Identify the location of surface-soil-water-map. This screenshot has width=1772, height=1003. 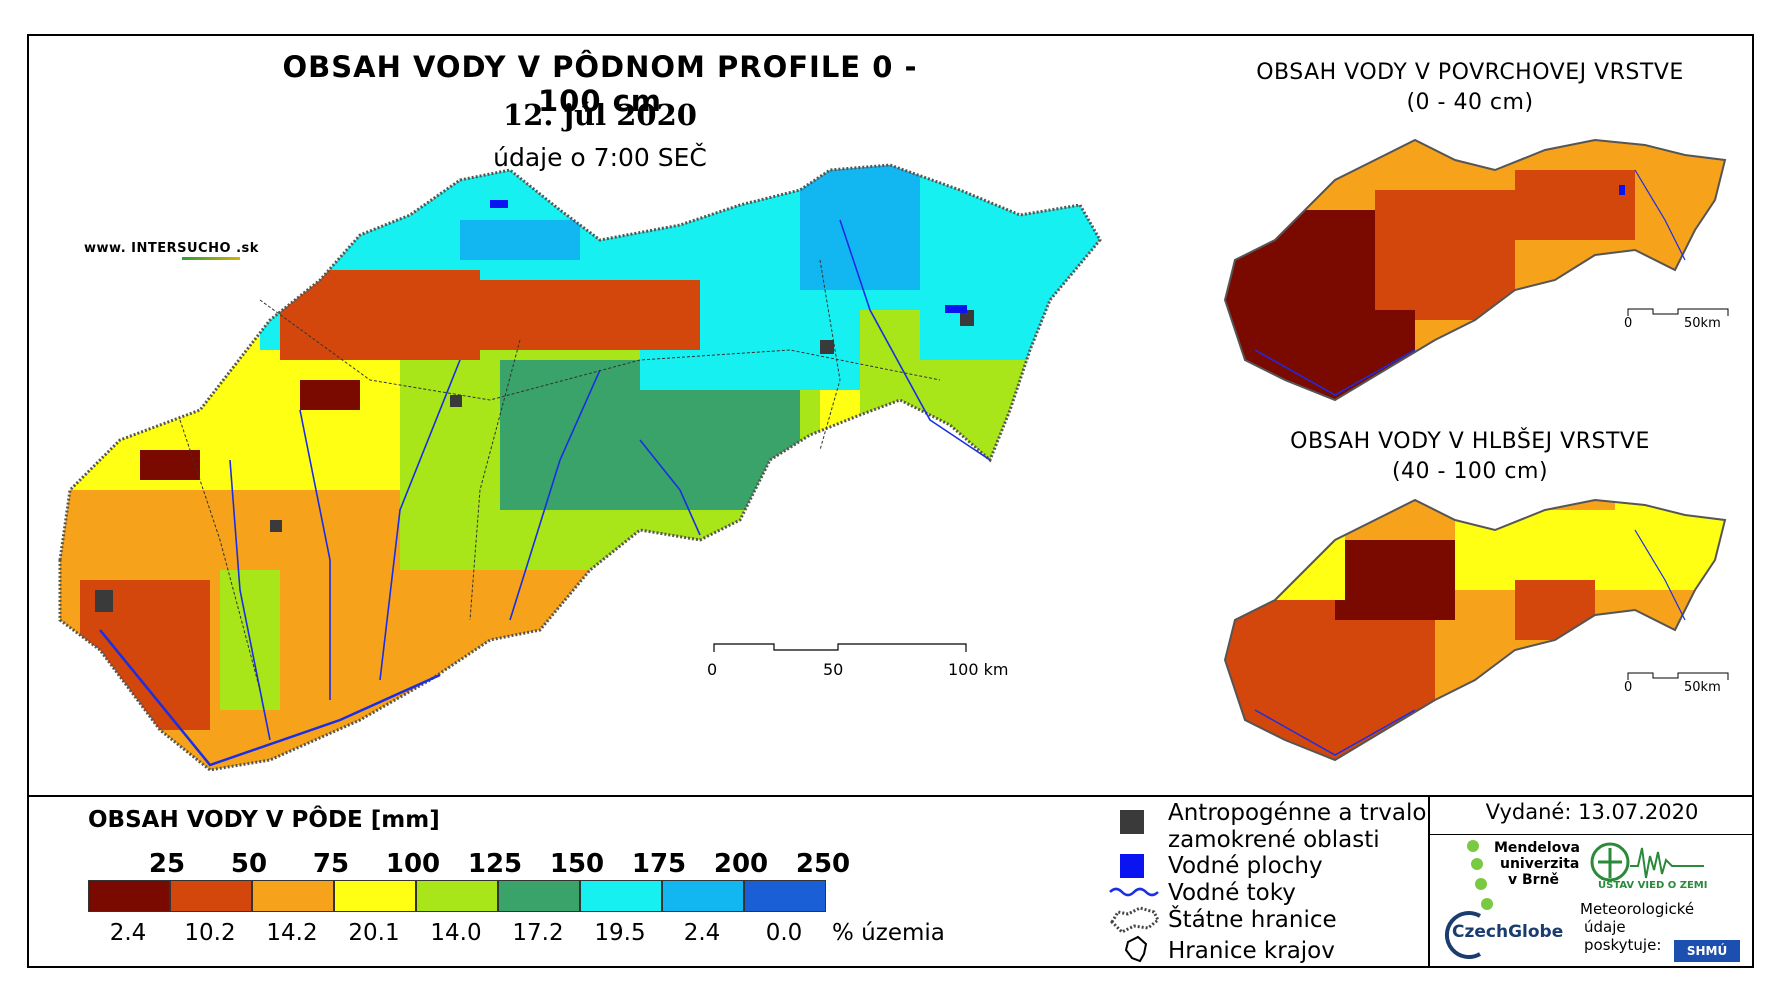
(1475, 270).